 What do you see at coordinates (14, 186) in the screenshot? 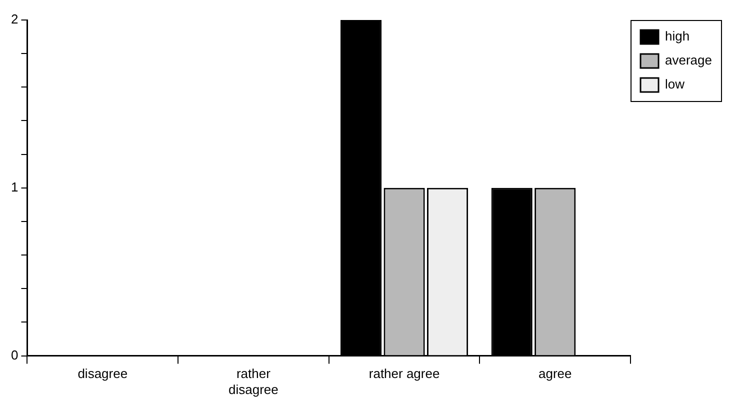
I see `y-tick-label: 1` at bounding box center [14, 186].